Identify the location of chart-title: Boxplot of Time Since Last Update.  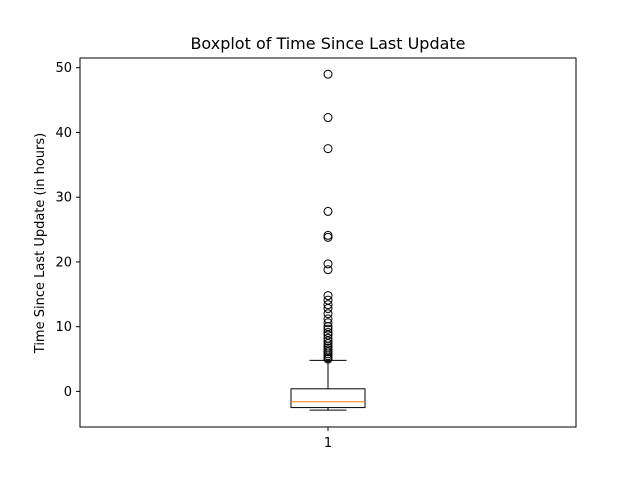
(327, 43).